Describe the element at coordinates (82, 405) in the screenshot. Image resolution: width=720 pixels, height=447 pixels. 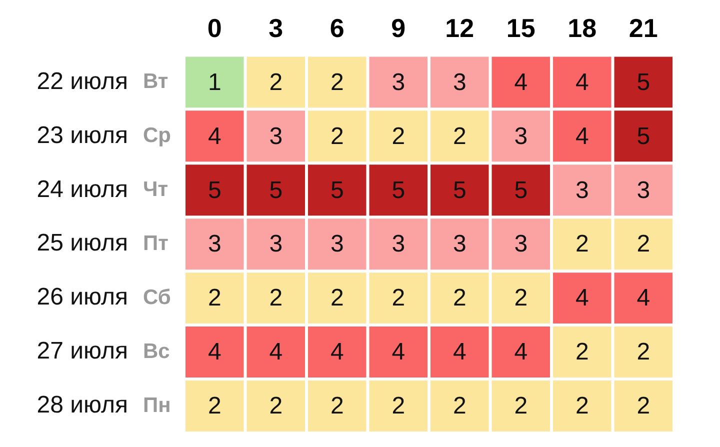
I see `y-tick-label: 28 июля` at that location.